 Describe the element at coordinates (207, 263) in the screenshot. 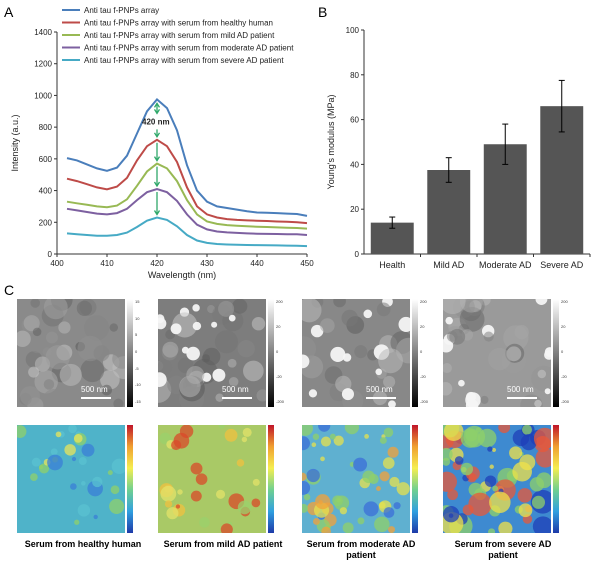

I see `x-tick-label: 430` at that location.